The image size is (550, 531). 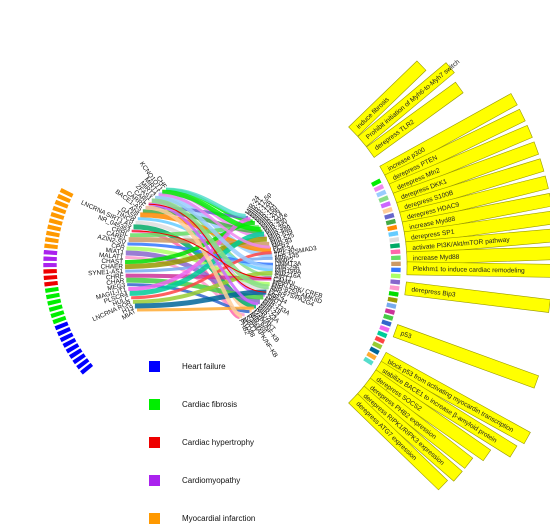 I want to click on lncrna-label: CHRF, so click(x=115, y=277).